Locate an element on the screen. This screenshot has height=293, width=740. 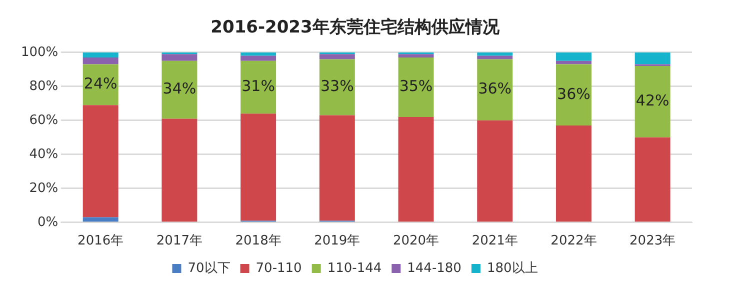
data-label: 31% is located at coordinates (258, 86).